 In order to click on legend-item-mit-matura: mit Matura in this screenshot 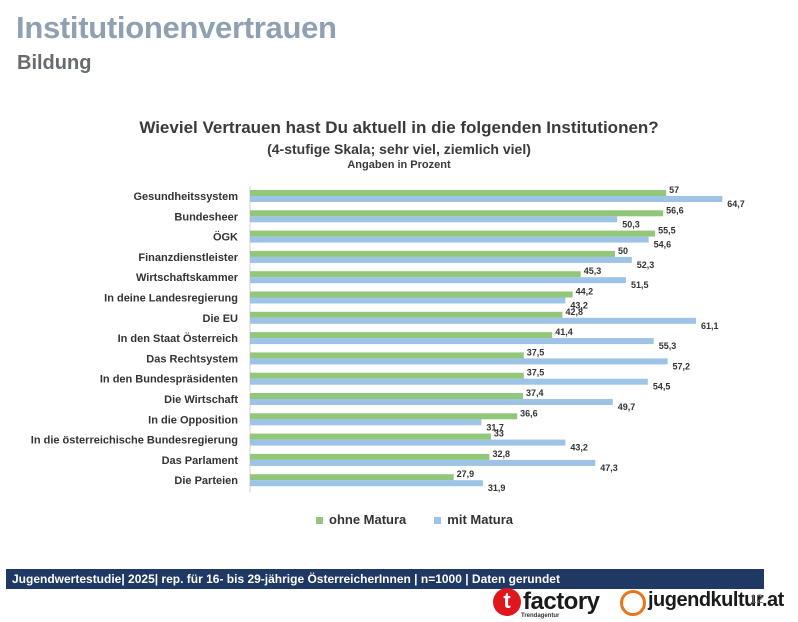, I will do `click(473, 519)`.